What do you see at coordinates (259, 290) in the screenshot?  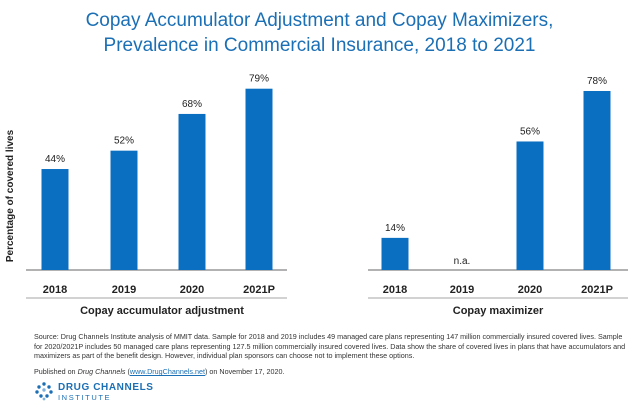 I see `x-tick-accumulator-2021P: 2021P` at bounding box center [259, 290].